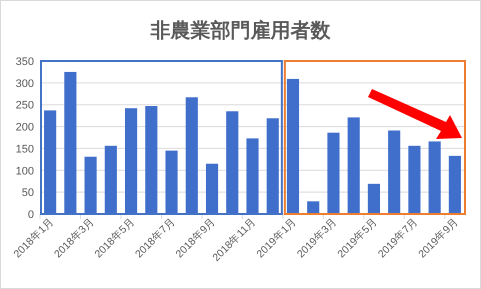  Describe the element at coordinates (25, 171) in the screenshot. I see `y-tick-label: 100` at that location.